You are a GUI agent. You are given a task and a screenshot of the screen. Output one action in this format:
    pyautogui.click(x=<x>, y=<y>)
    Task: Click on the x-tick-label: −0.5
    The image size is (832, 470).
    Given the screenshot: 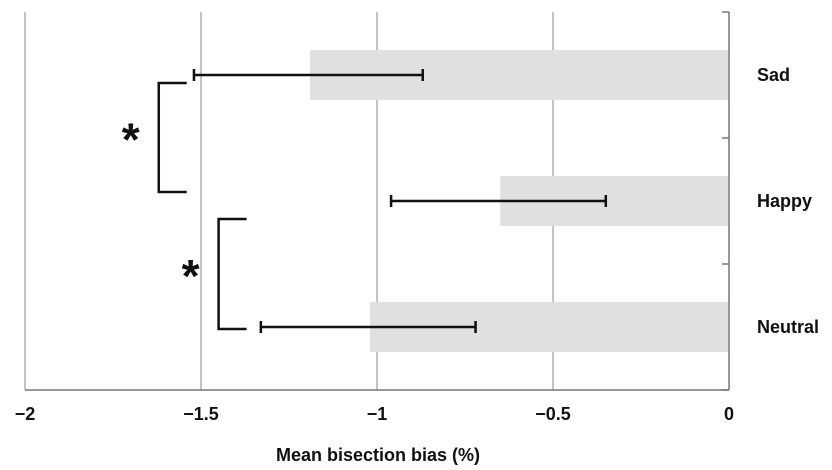 What is the action you would take?
    pyautogui.click(x=553, y=414)
    